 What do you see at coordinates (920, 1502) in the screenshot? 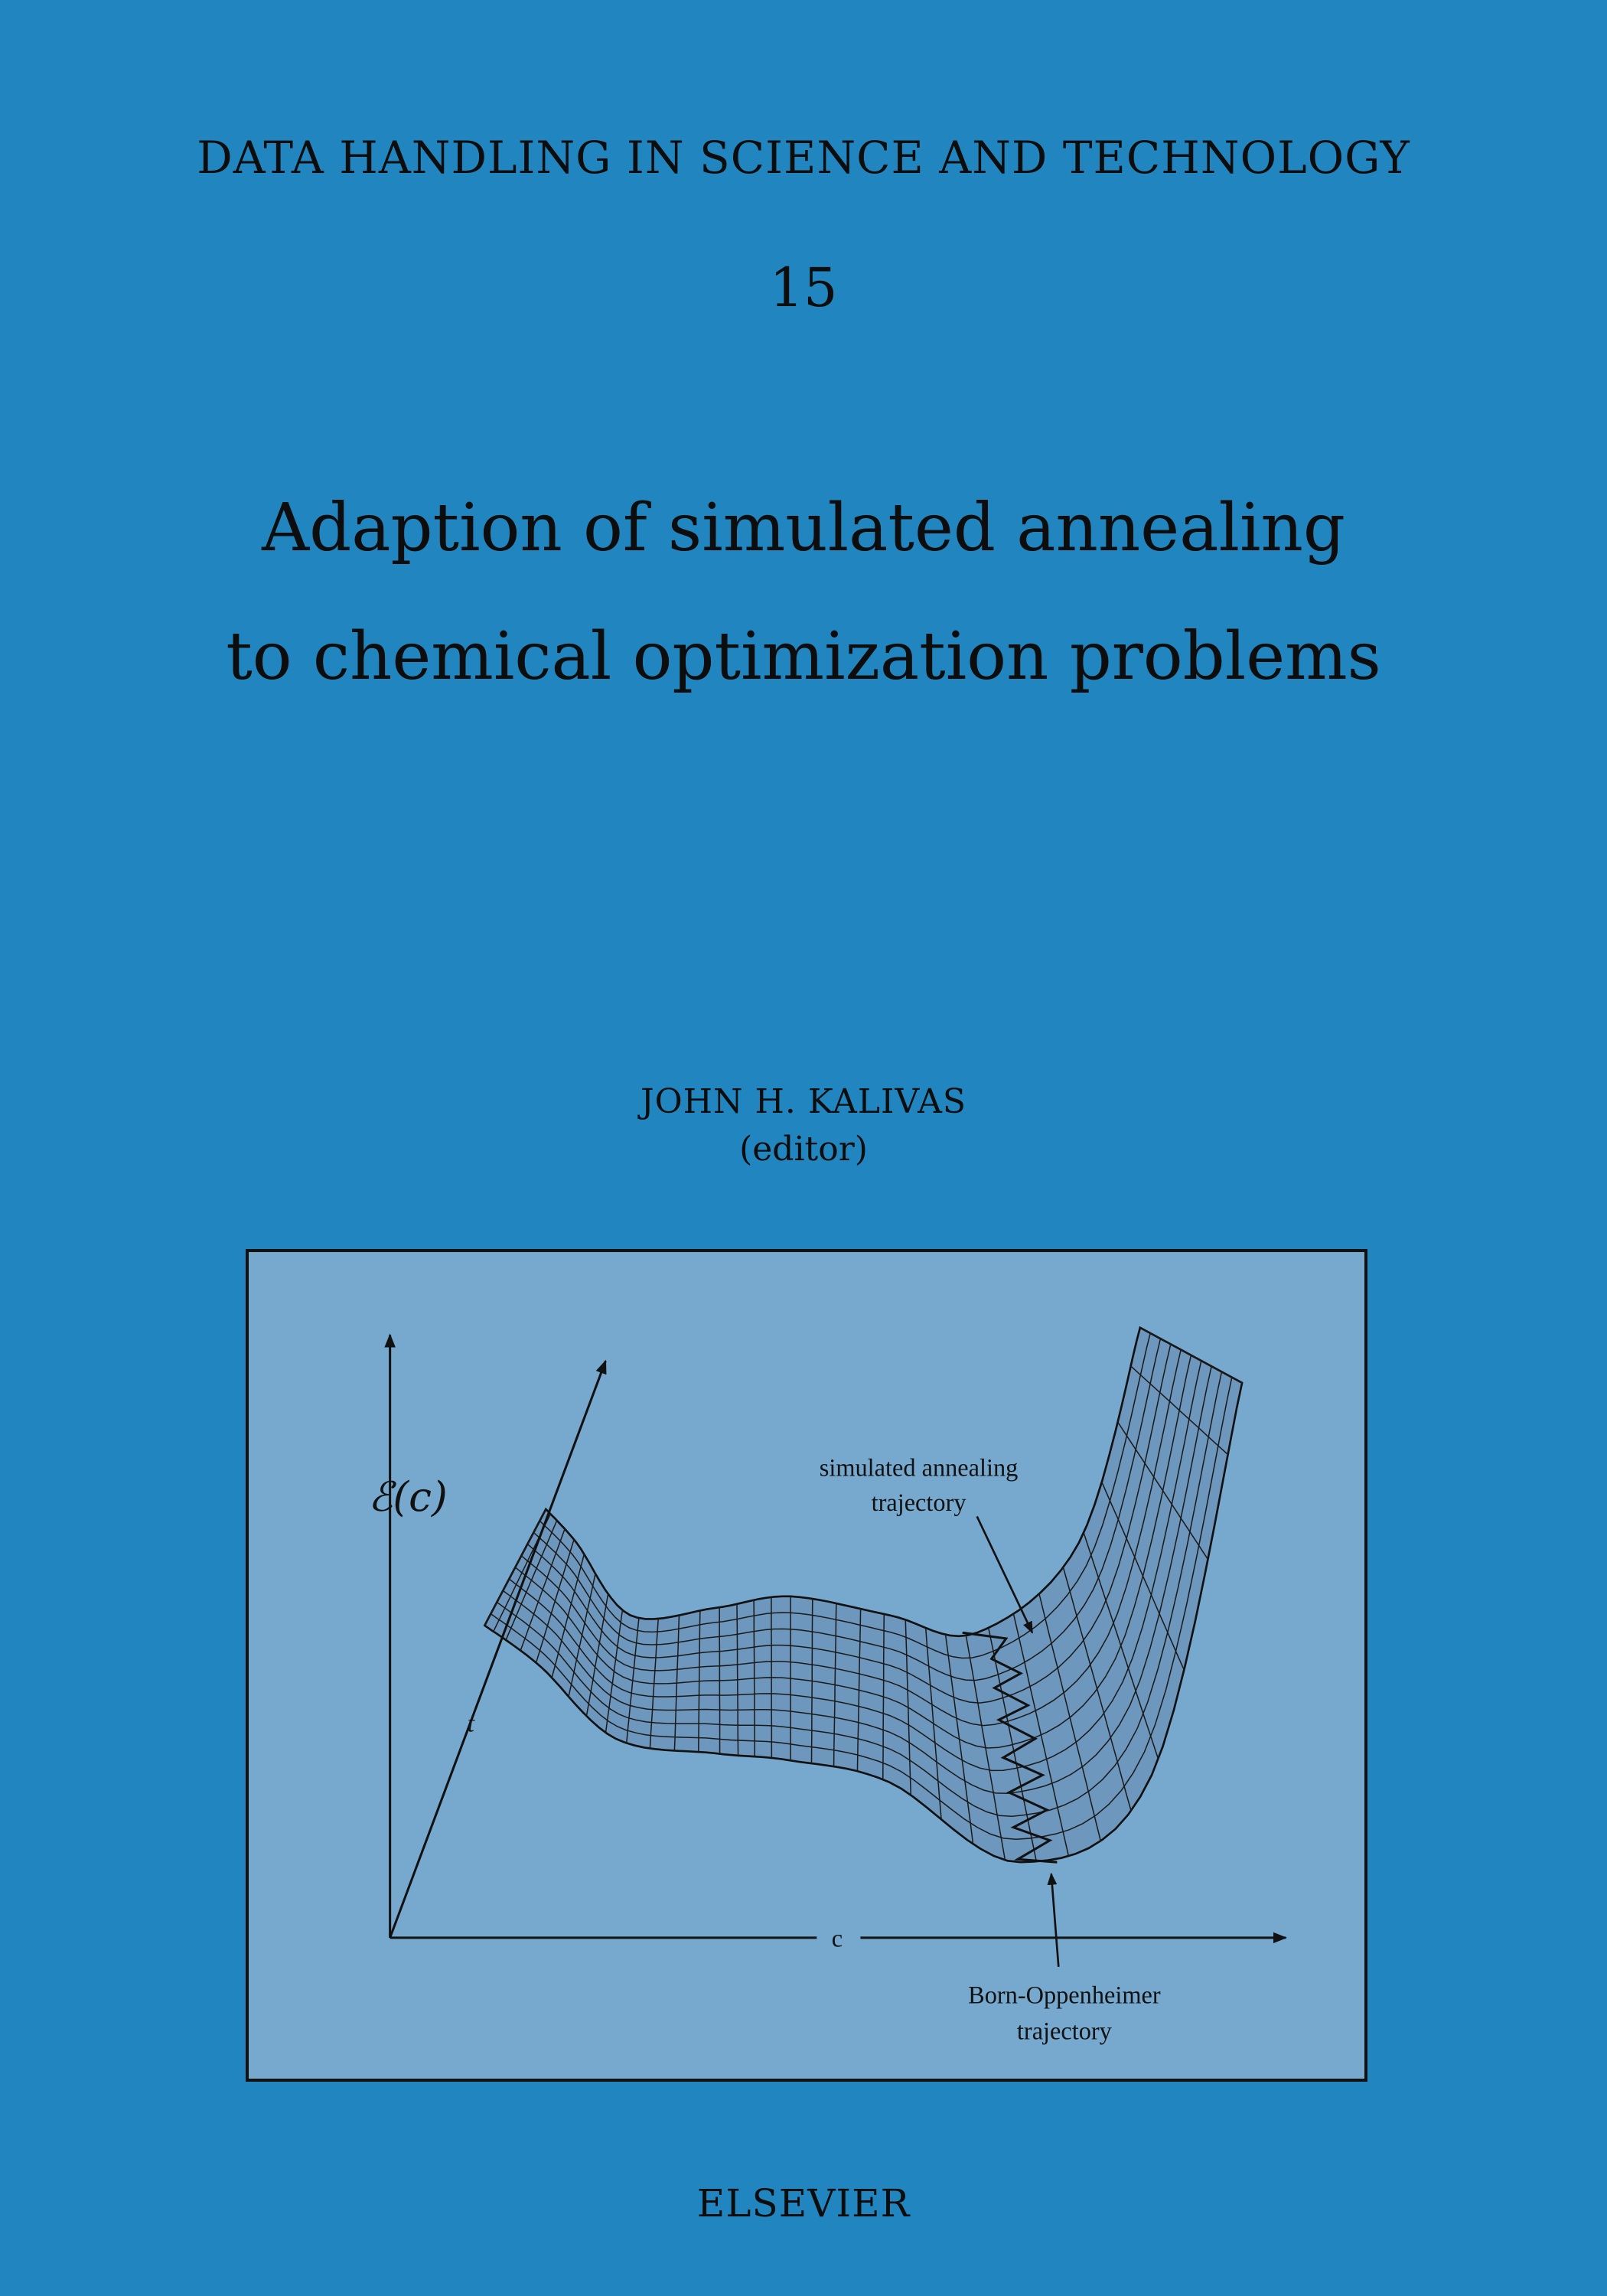
I see `sa-annotation-line-2: trajectory` at bounding box center [920, 1502].